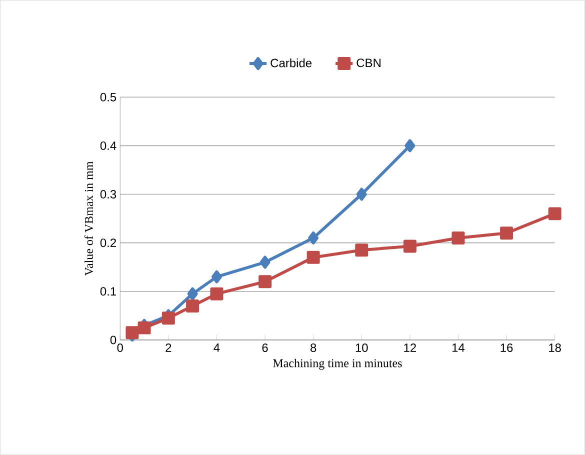 This screenshot has height=455, width=585. I want to click on x-tick-label: 8, so click(313, 347).